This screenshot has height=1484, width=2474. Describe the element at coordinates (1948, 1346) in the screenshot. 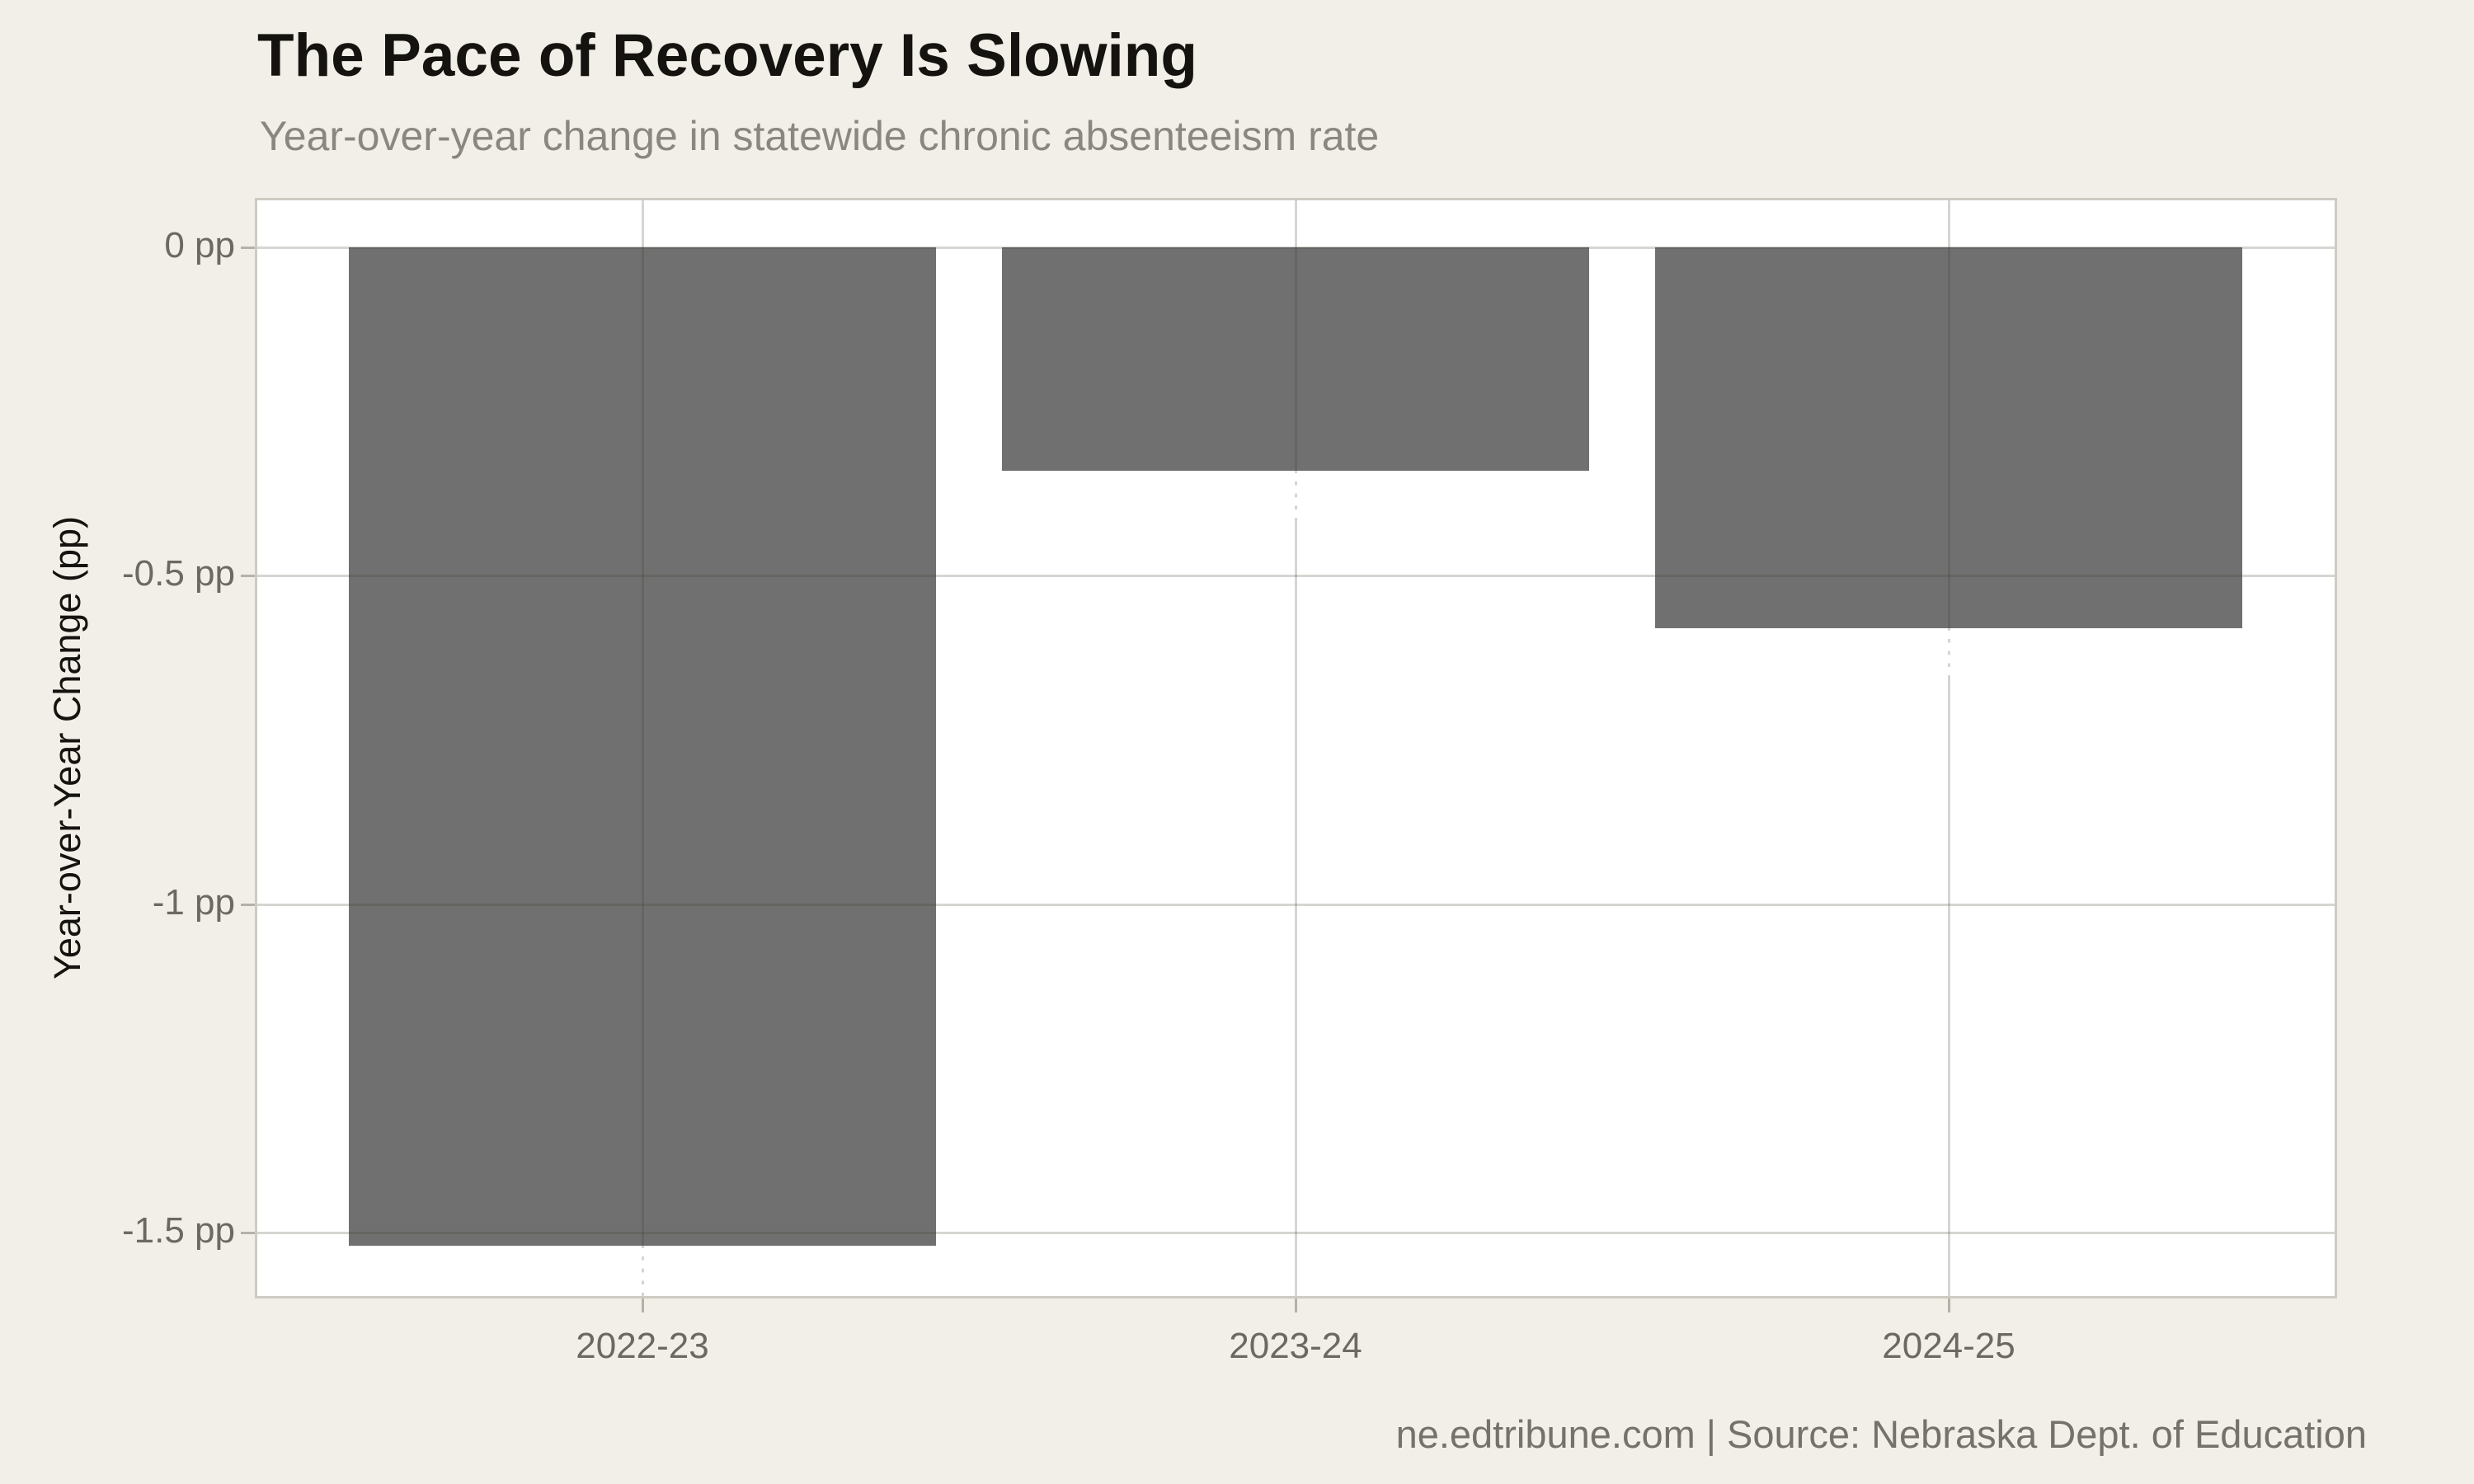

I see `x-tick-label: 2024-25` at that location.